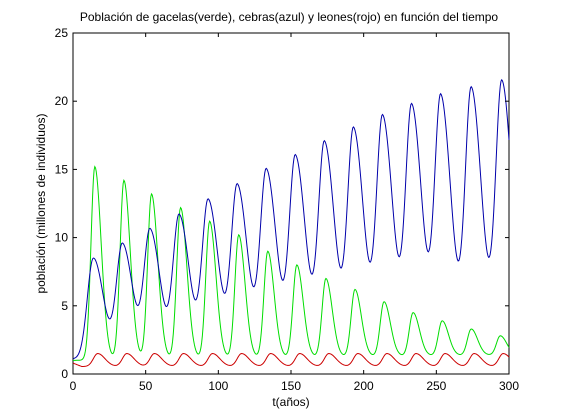 This screenshot has width=561, height=420. Describe the element at coordinates (291, 386) in the screenshot. I see `x-tick-label-3: 150` at that location.